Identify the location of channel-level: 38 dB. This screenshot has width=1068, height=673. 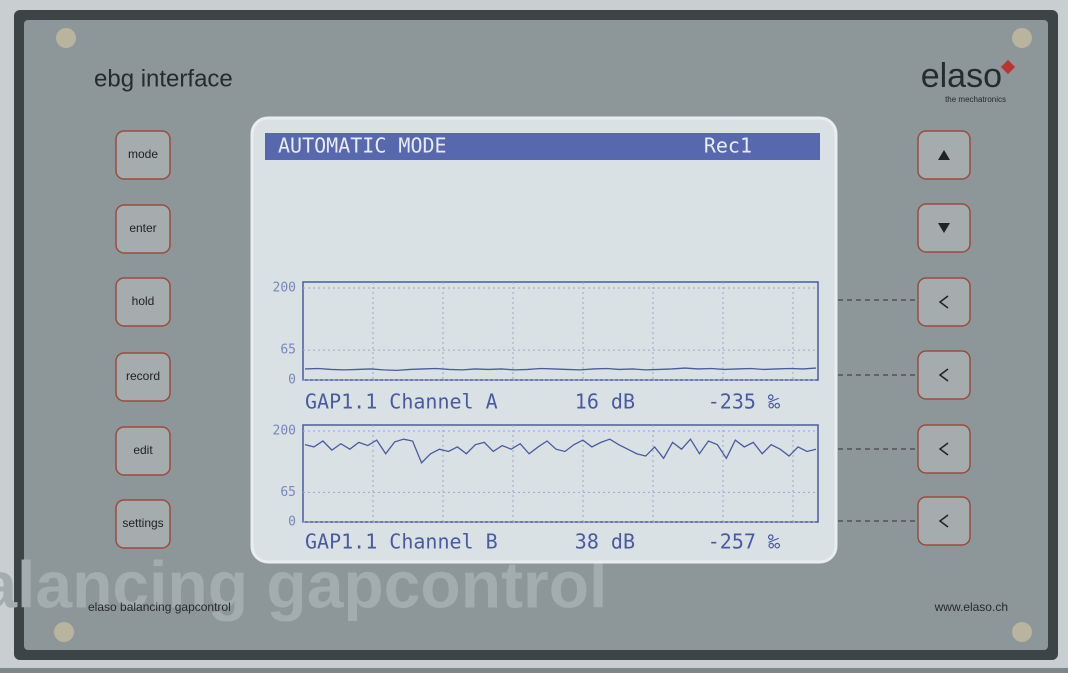
(605, 542).